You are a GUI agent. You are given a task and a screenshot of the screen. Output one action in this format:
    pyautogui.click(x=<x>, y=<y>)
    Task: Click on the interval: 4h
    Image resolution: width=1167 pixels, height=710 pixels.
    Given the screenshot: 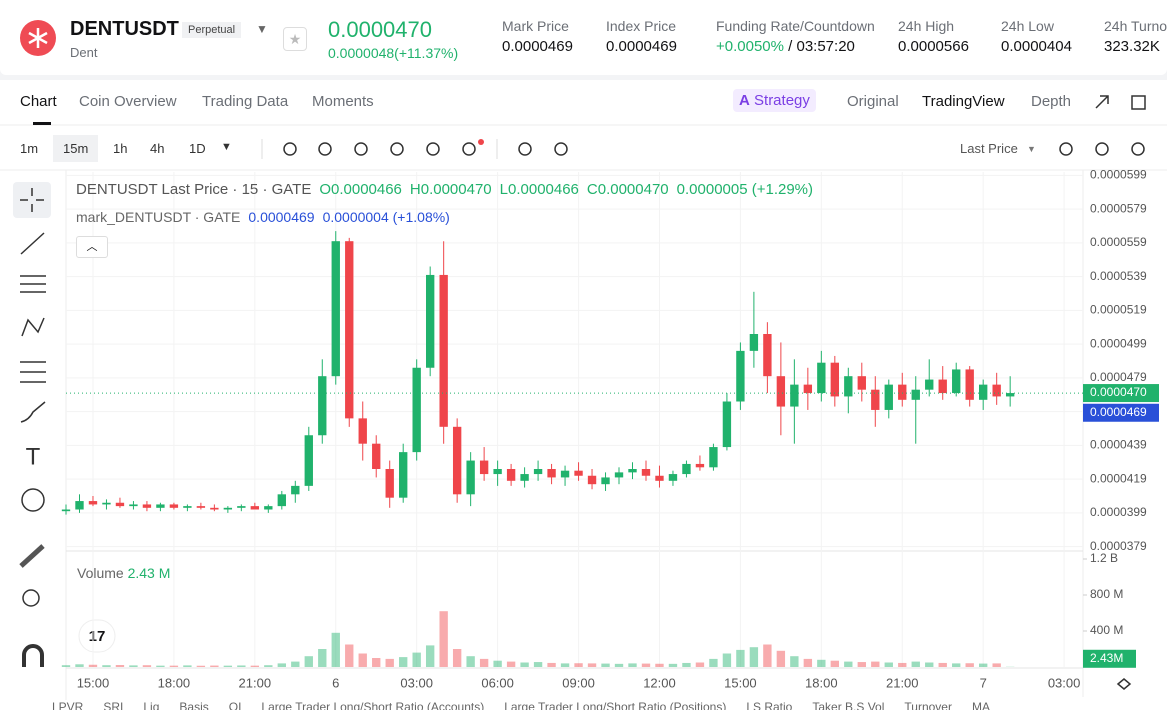 What is the action you would take?
    pyautogui.click(x=157, y=148)
    